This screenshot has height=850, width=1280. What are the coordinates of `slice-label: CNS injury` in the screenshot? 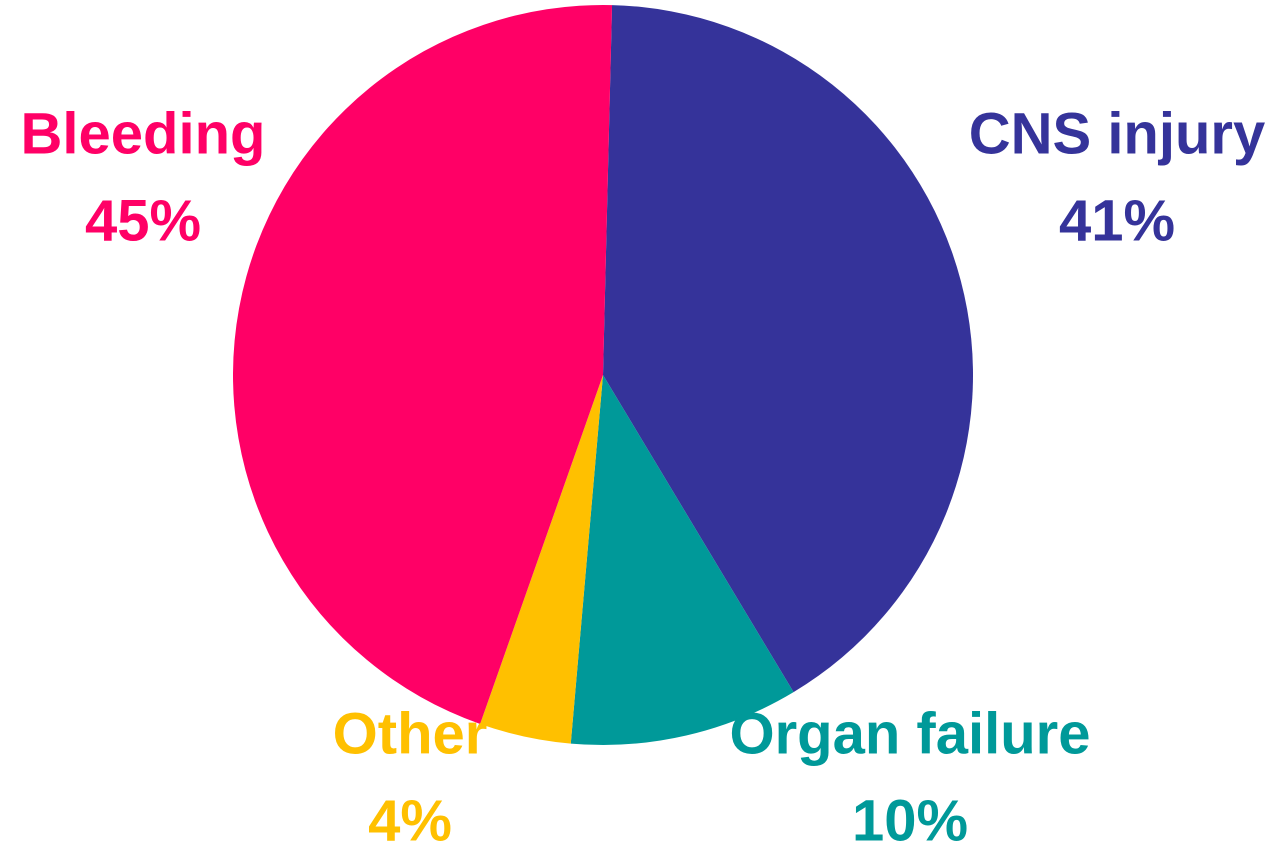 It's located at (1117, 133).